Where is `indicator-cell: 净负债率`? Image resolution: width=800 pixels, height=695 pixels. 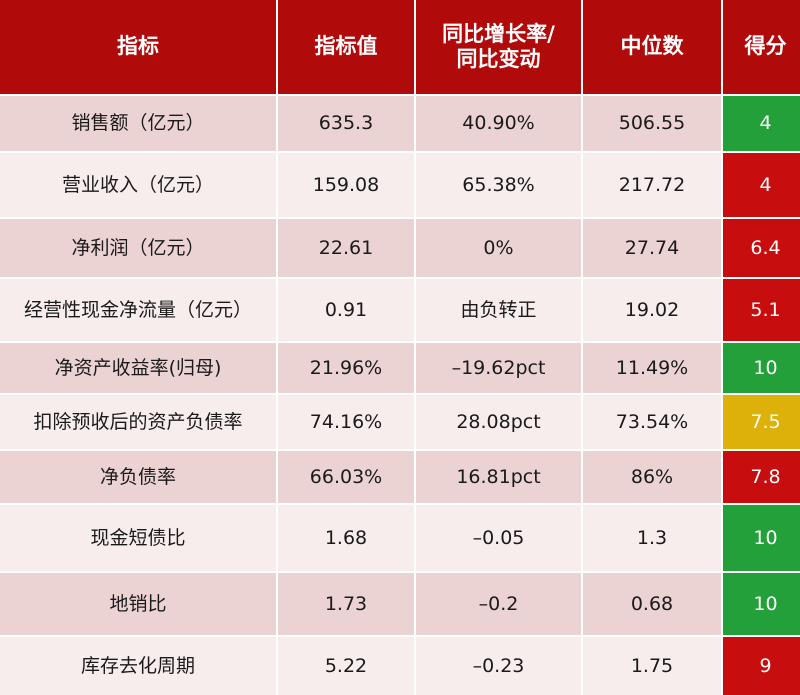 indicator-cell: 净负债率 is located at coordinates (138, 477).